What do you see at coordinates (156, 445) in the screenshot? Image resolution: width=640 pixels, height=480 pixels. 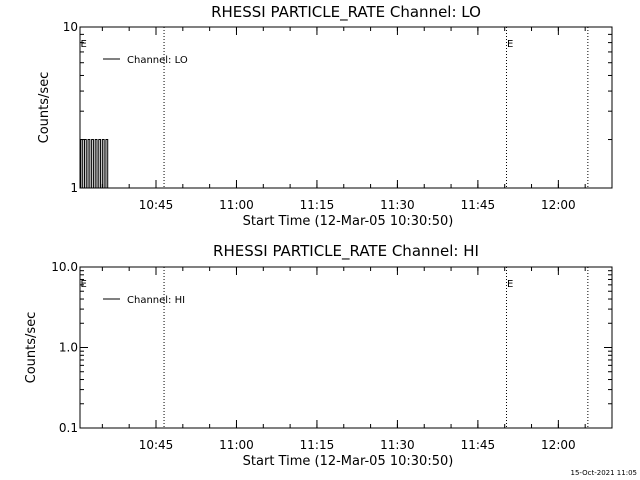 I see `hi-x-tick-label: 10:45` at bounding box center [156, 445].